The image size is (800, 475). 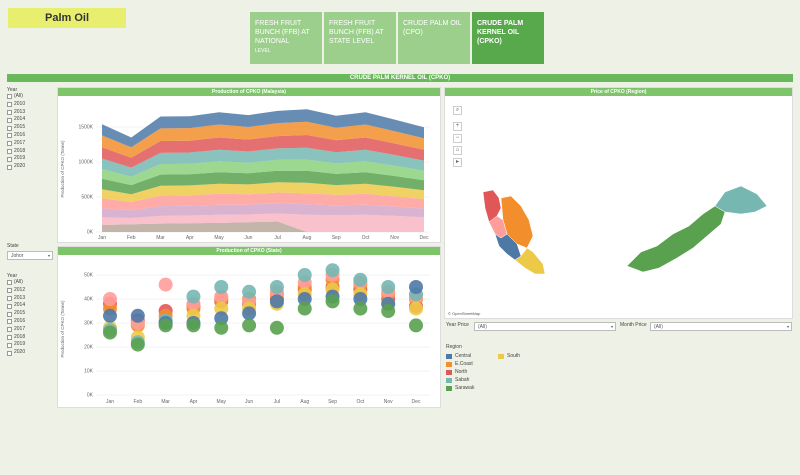 I want to click on zoom-in-icon: +, so click(x=457, y=126).